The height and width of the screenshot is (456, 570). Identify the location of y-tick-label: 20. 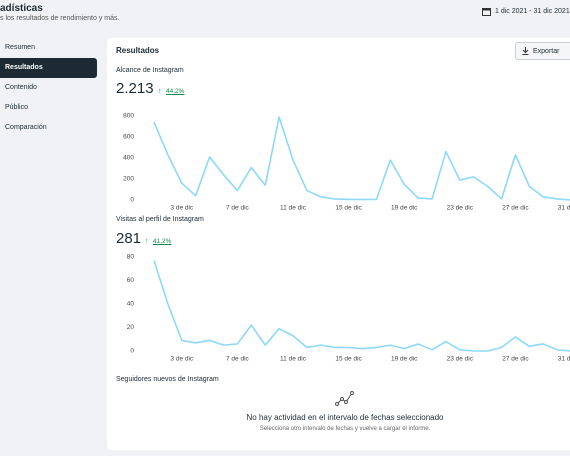
(131, 327).